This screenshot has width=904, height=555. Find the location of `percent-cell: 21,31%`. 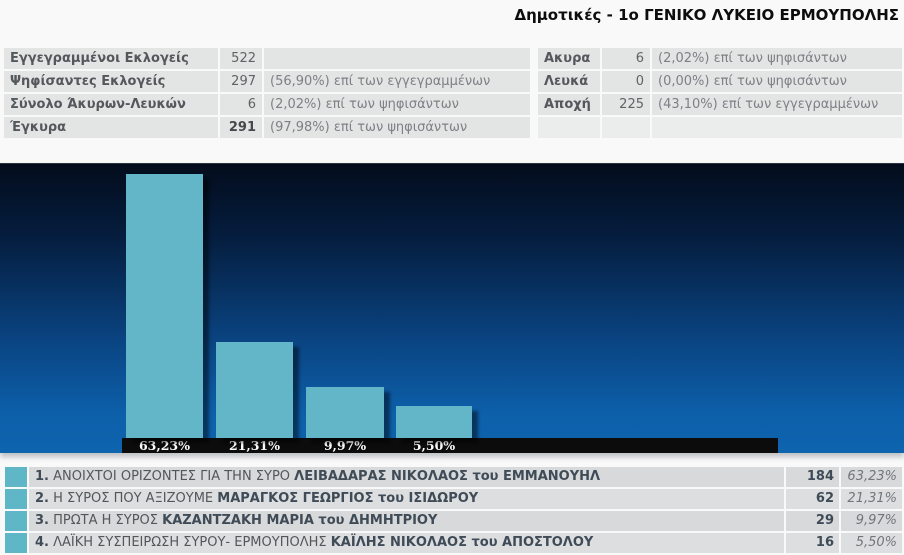

percent-cell: 21,31% is located at coordinates (871, 499).